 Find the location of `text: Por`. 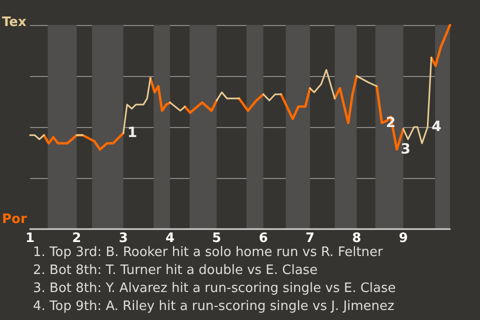

text: Por is located at coordinates (15, 219).